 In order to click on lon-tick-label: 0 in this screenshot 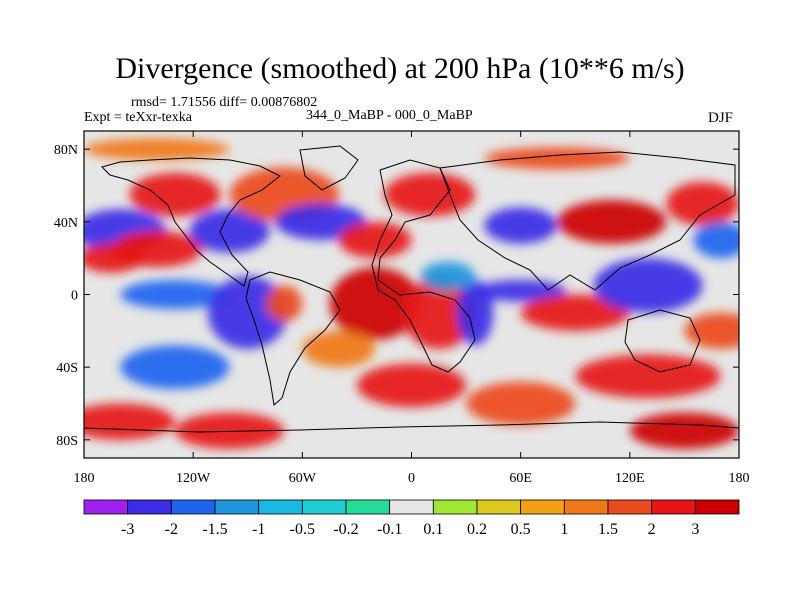, I will do `click(411, 478)`.